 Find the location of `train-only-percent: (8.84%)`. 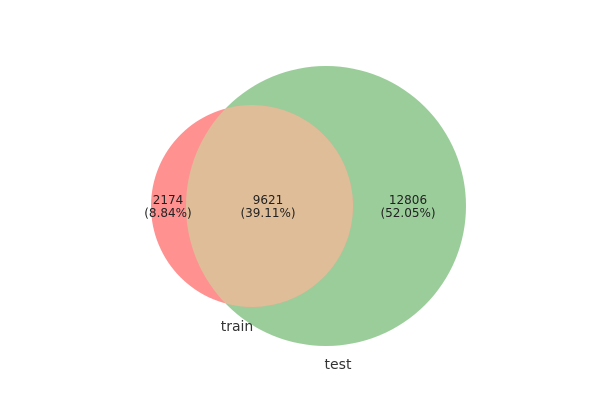

train-only-percent: (8.84%) is located at coordinates (167, 213).